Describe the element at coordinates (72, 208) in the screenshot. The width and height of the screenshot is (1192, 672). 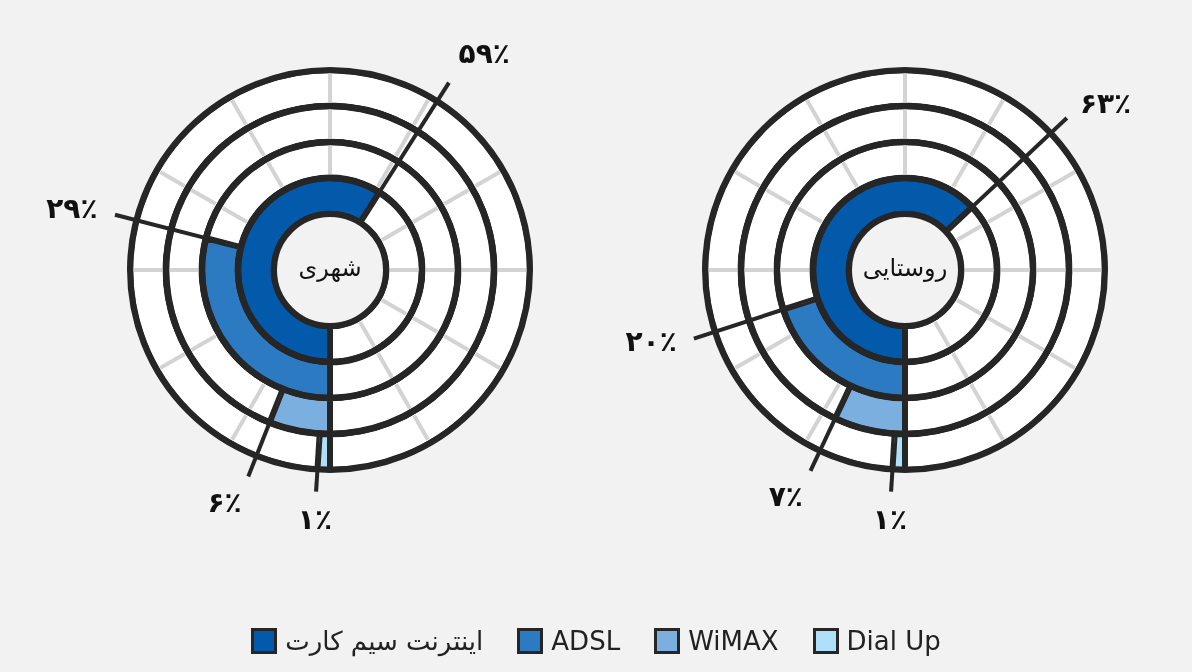
I see `data-label: ۲۹٪` at that location.